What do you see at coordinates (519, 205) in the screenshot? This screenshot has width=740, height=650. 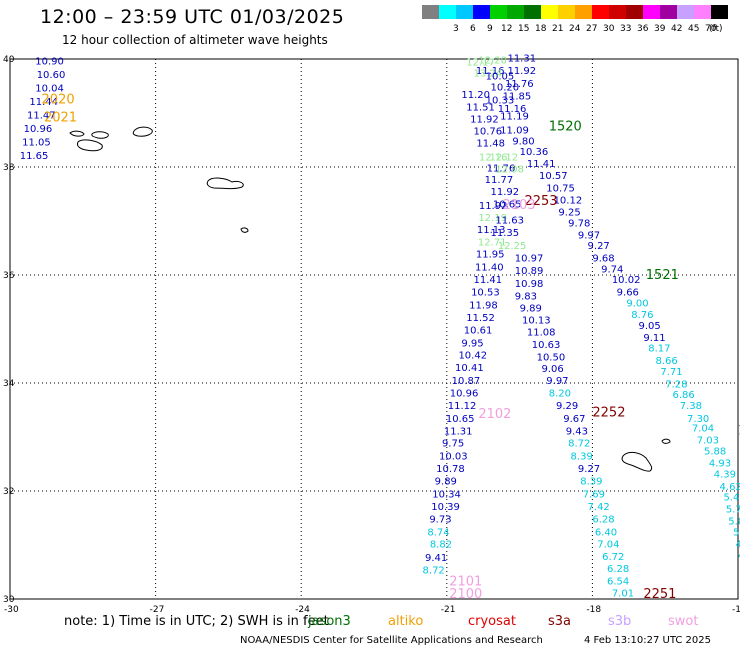 I see `pass-time-label: 2103` at bounding box center [519, 205].